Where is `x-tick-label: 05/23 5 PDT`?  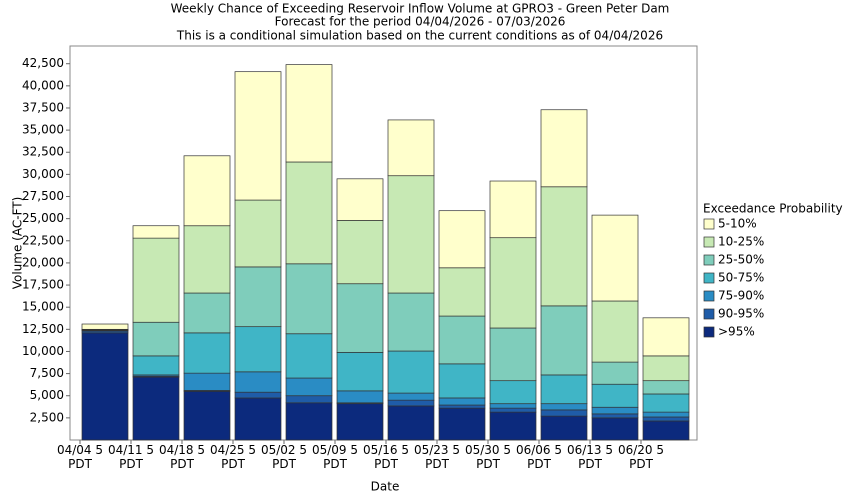
x-tick-label: 05/23 5 PDT is located at coordinates (437, 457).